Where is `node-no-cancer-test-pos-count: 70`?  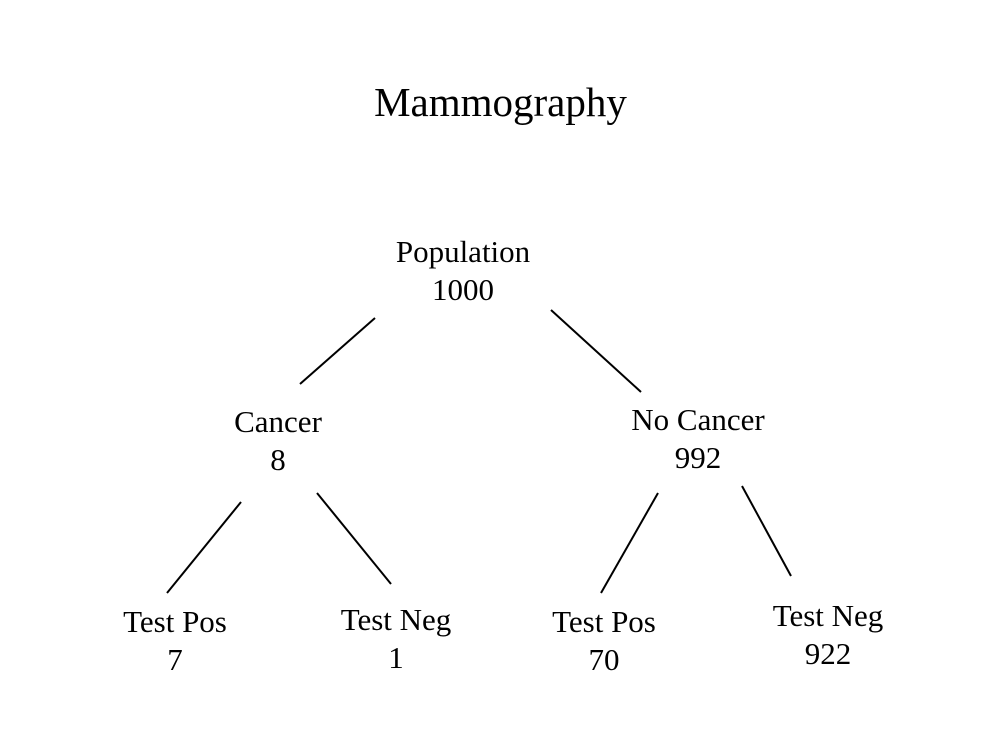 node-no-cancer-test-pos-count: 70 is located at coordinates (604, 659).